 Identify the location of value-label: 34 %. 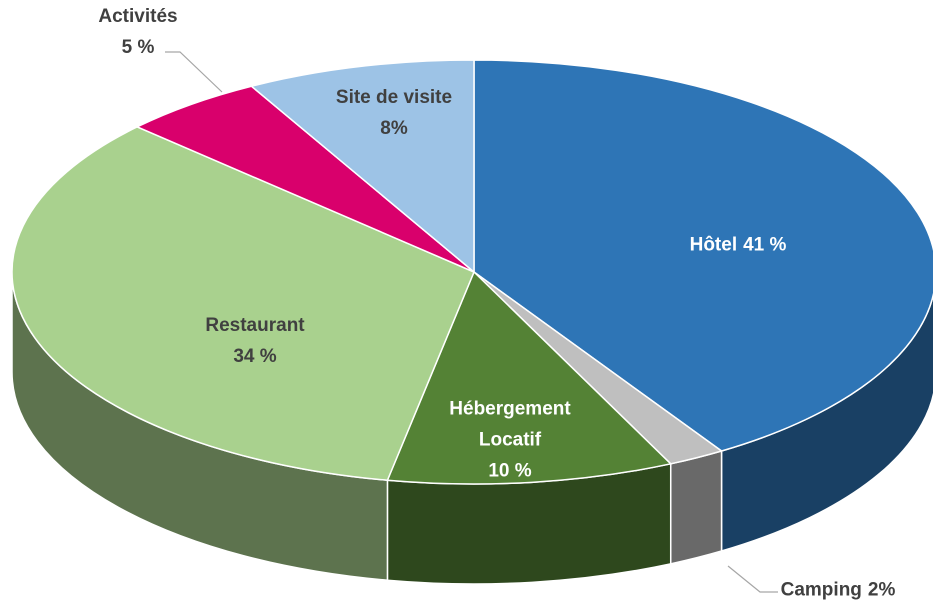
(255, 356).